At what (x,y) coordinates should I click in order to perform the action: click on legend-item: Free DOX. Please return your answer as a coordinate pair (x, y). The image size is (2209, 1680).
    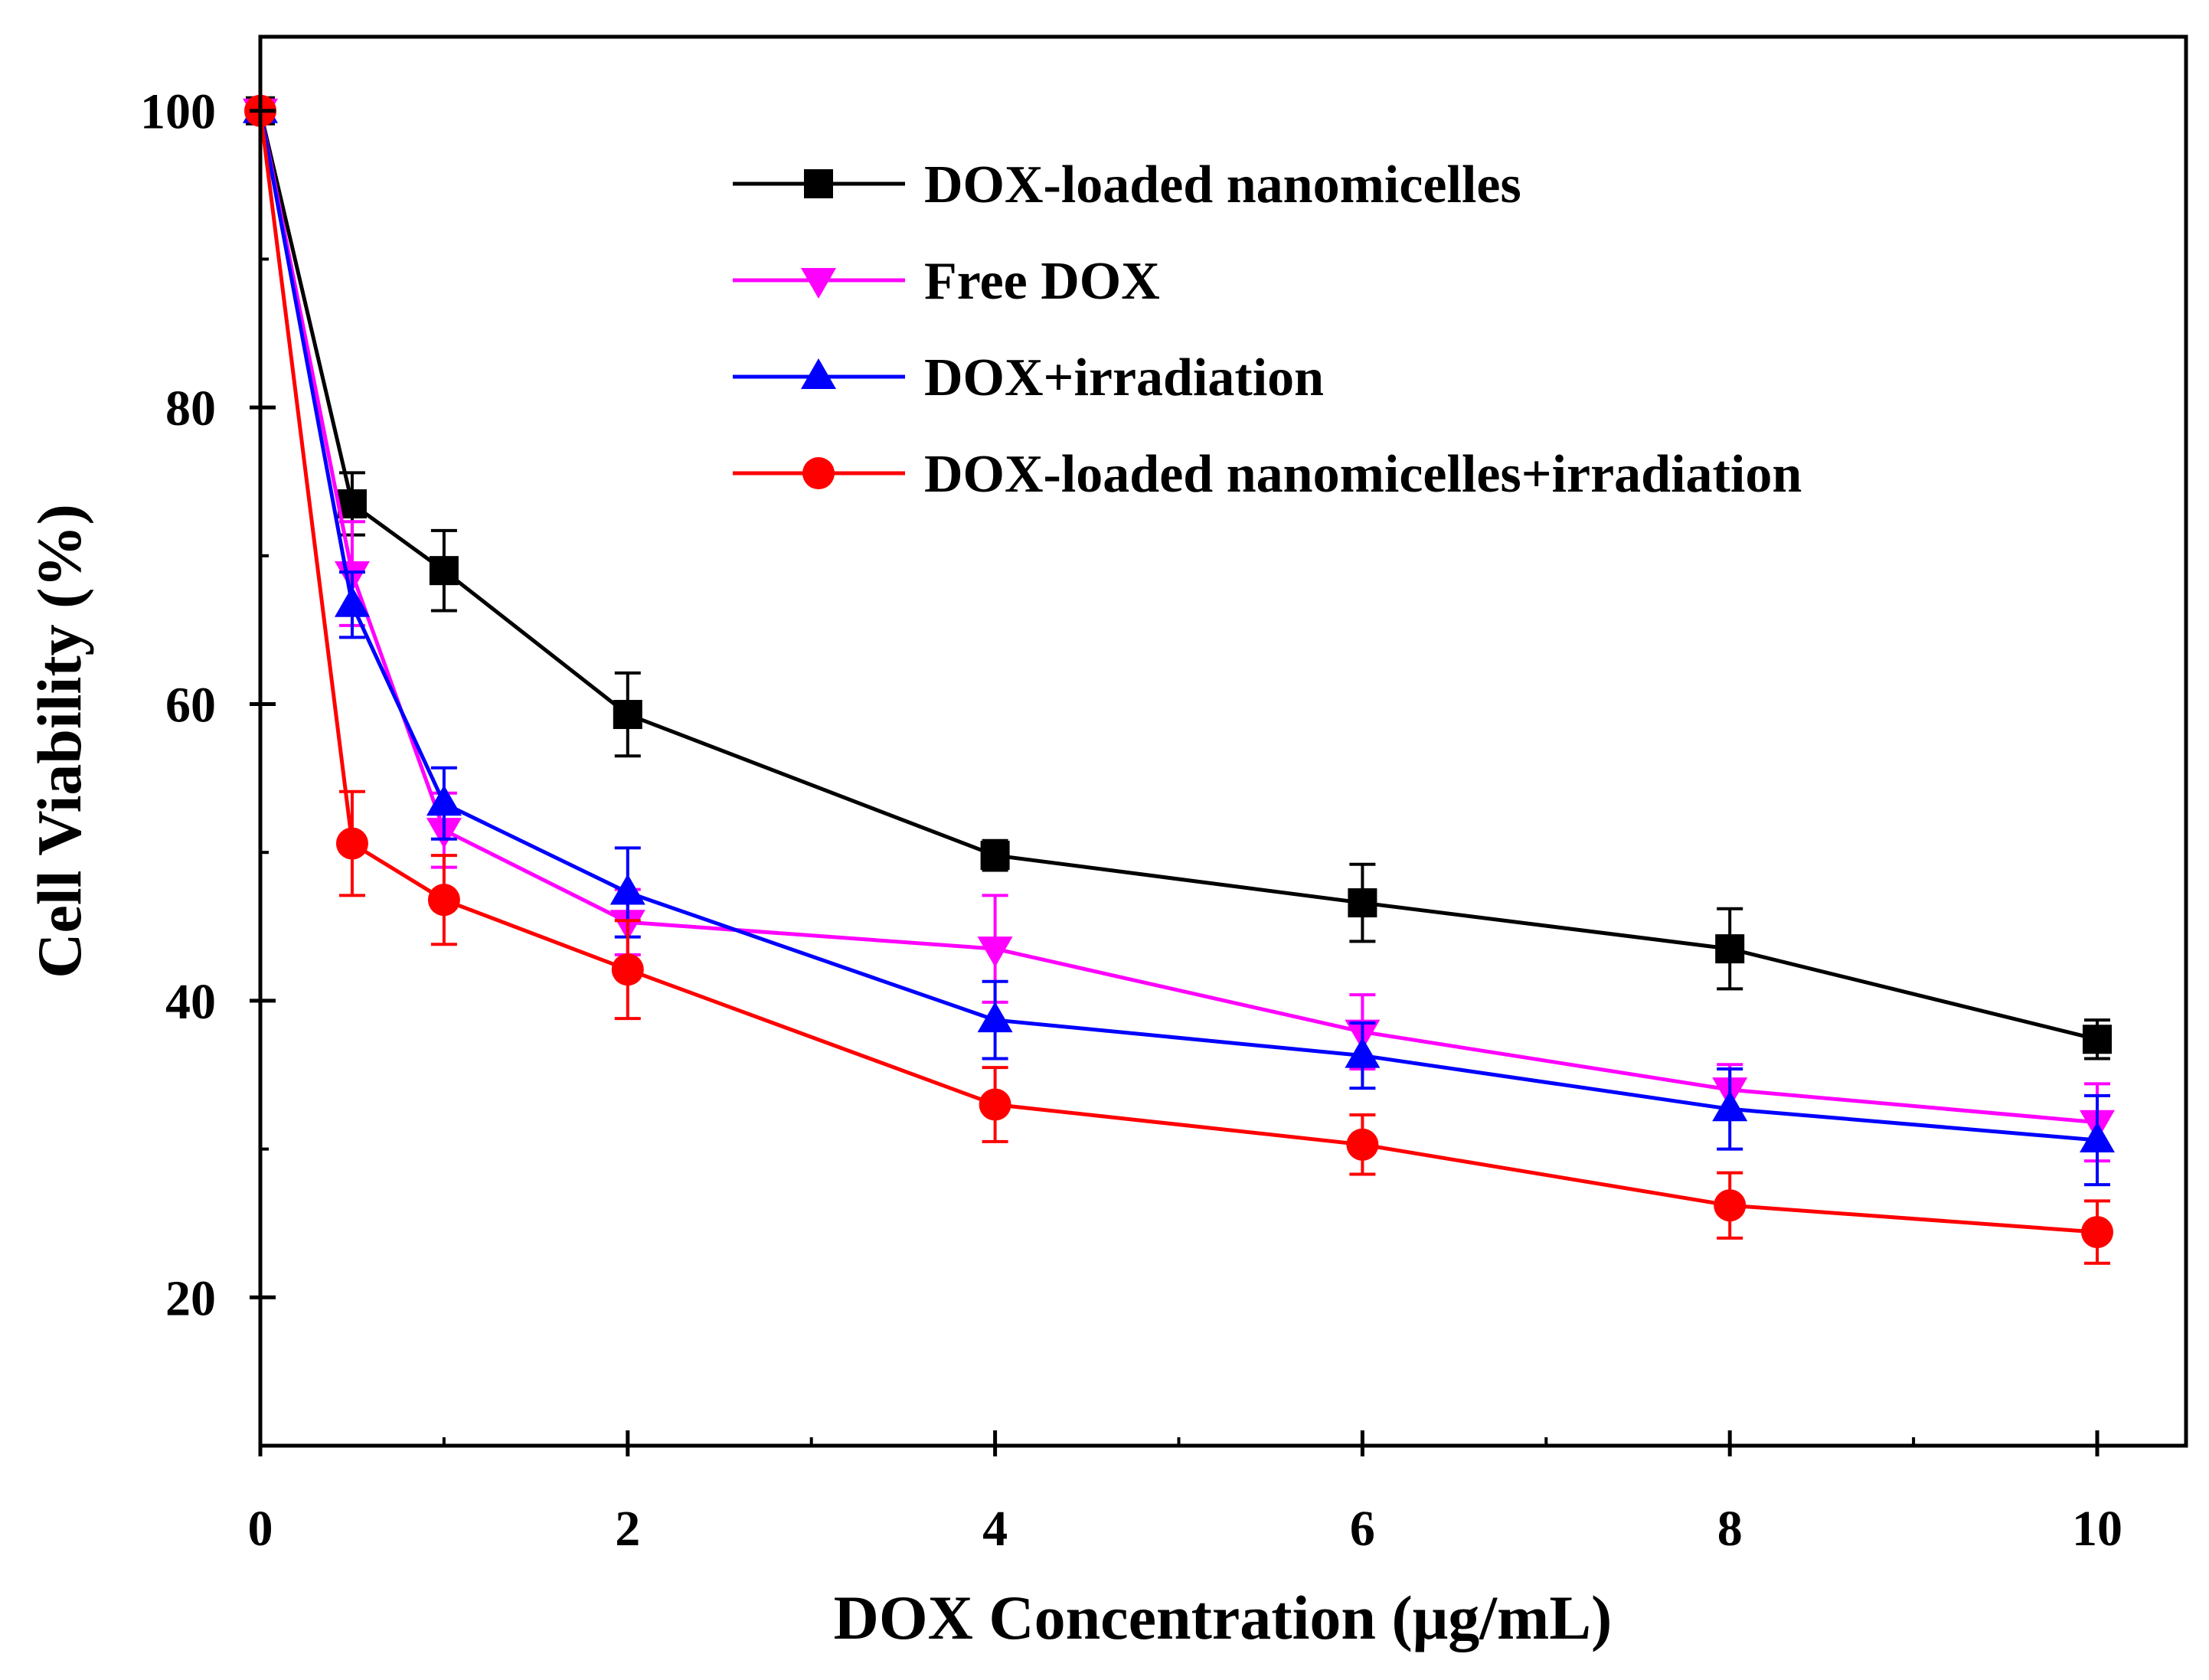
    Looking at the image, I should click on (946, 281).